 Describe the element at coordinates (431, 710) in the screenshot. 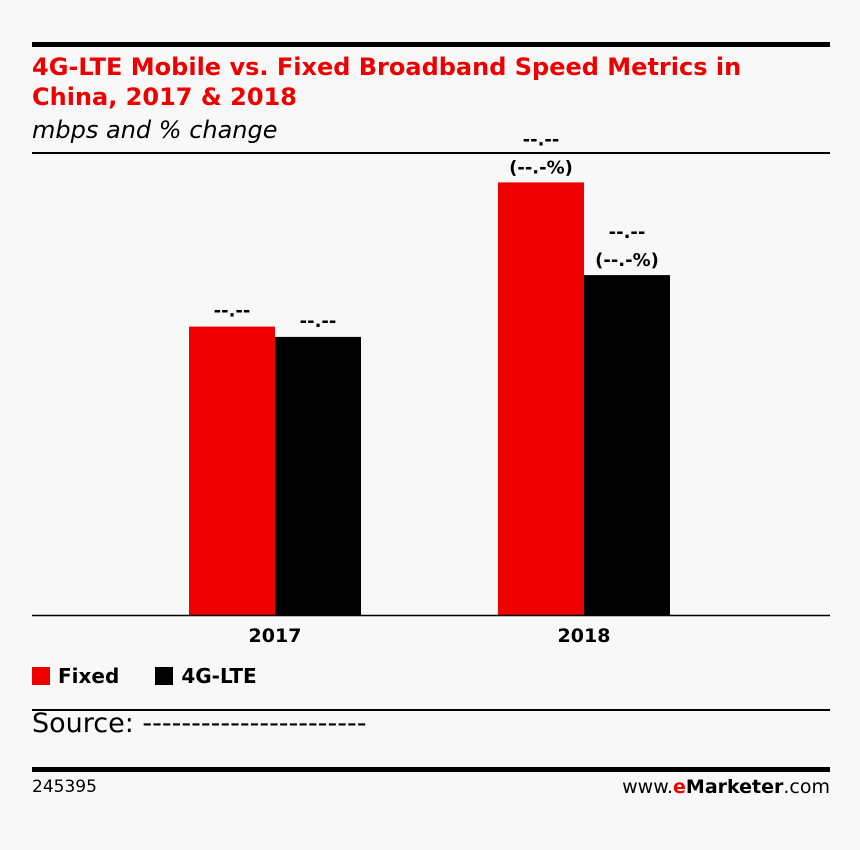

I see `legend-rule` at that location.